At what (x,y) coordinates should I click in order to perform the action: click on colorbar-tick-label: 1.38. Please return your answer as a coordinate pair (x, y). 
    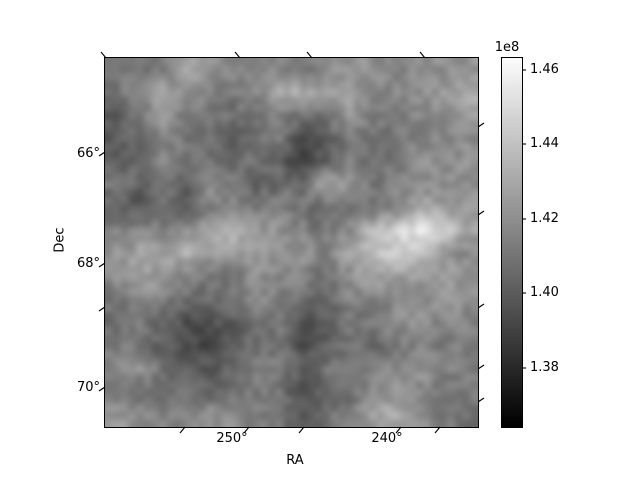
    Looking at the image, I should click on (544, 367).